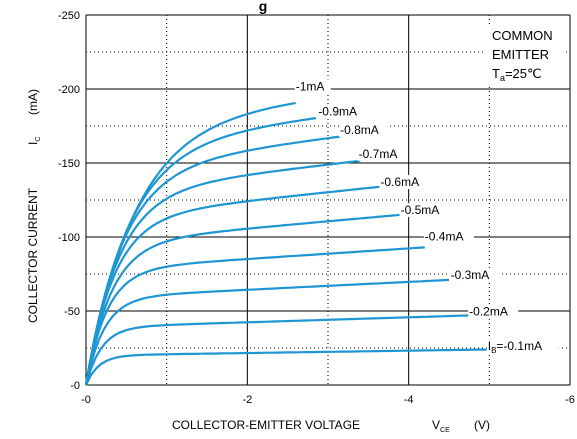 This screenshot has height=439, width=577. What do you see at coordinates (409, 400) in the screenshot?
I see `x-tick-label: -4` at bounding box center [409, 400].